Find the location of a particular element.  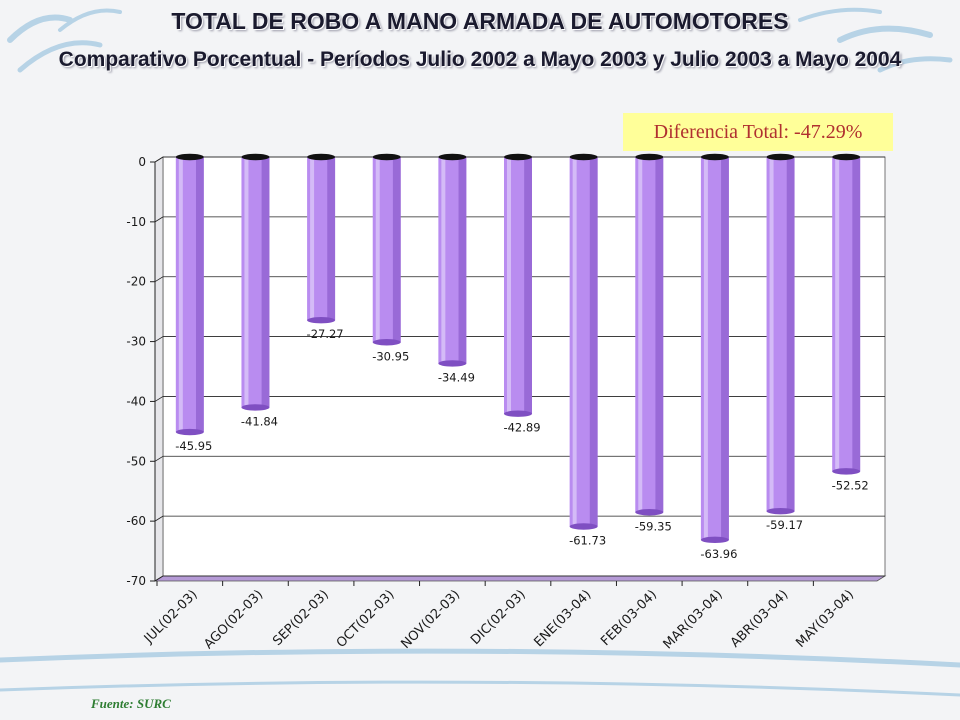

x-category-label: DIC(02-03) is located at coordinates (498, 617).